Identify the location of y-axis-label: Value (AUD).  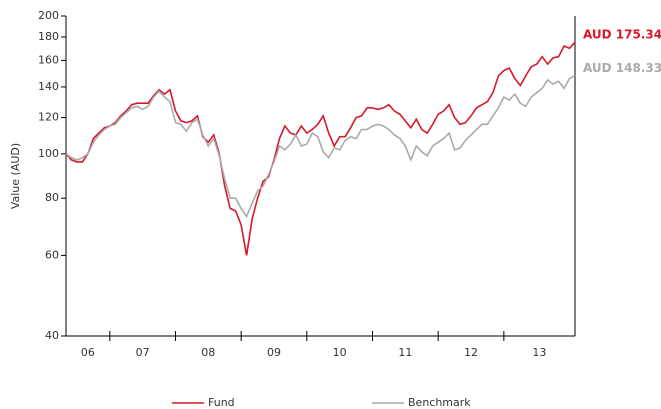
(15, 176).